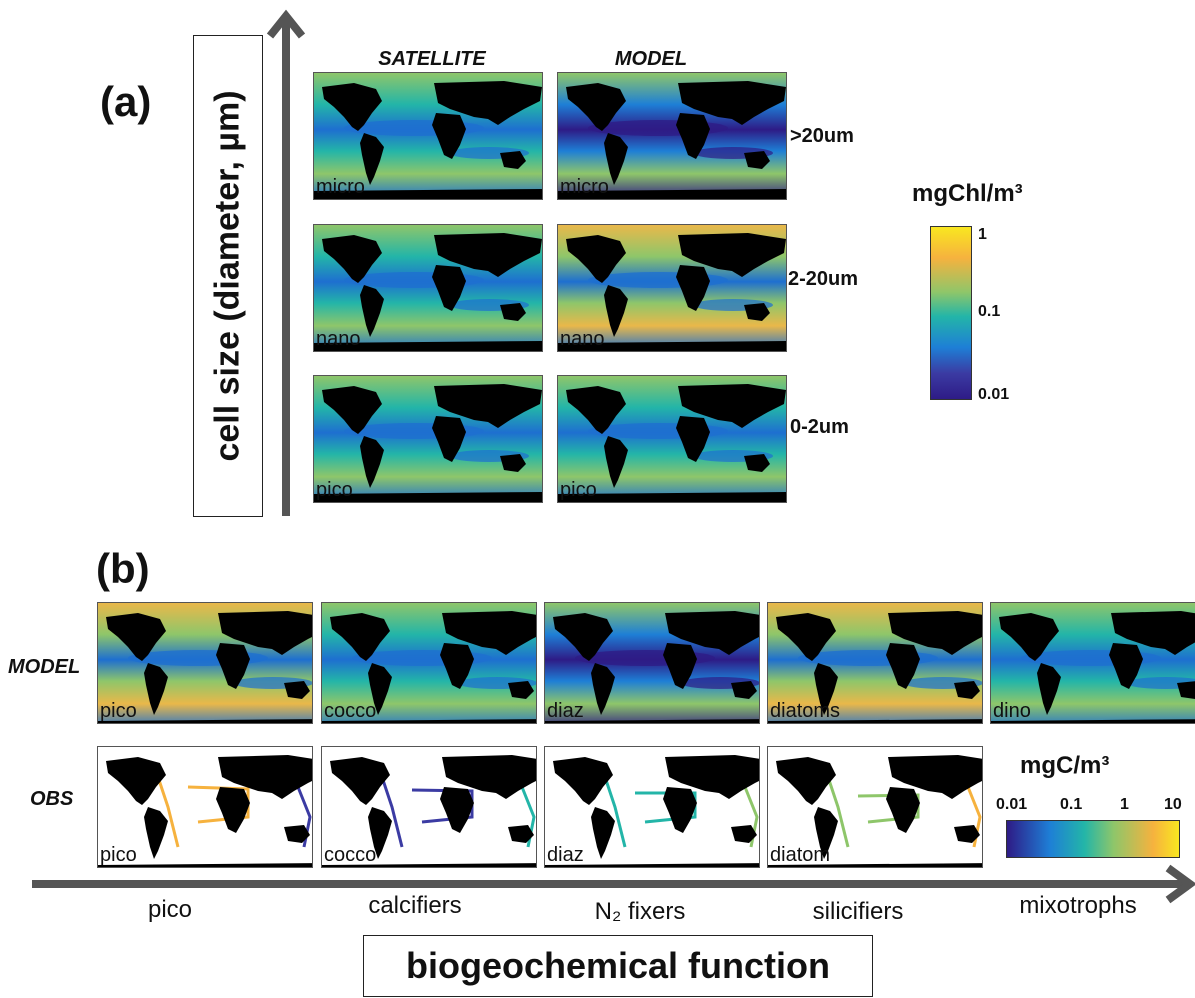 The image size is (1195, 998). I want to click on panel-b-obs-map-pico-label: pico, so click(118, 855).